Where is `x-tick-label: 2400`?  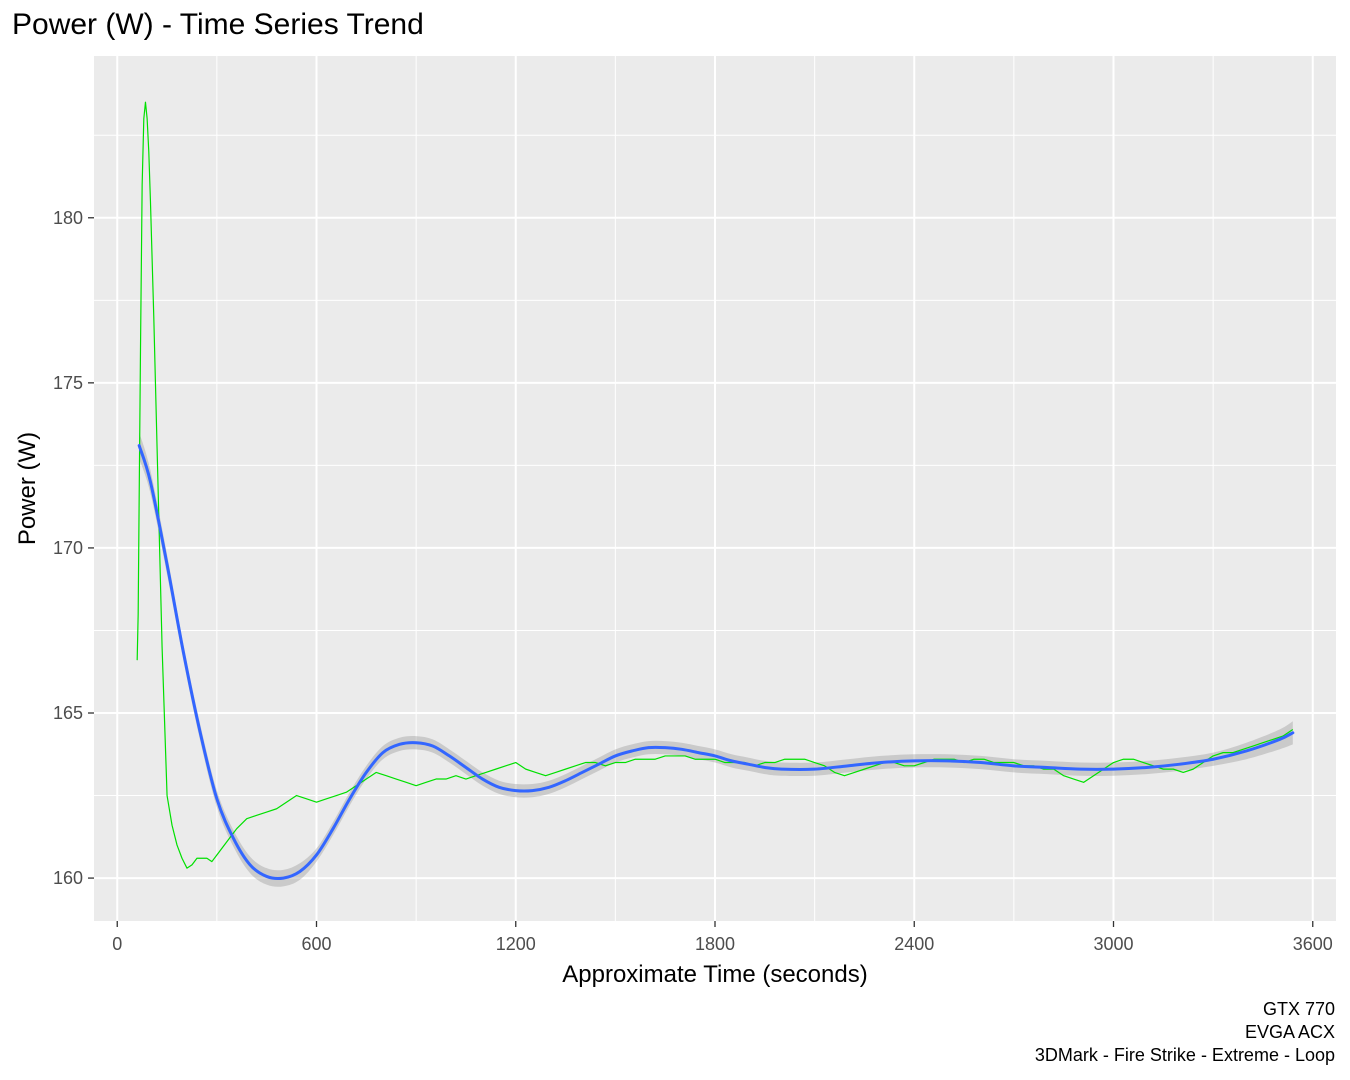 x-tick-label: 2400 is located at coordinates (914, 944).